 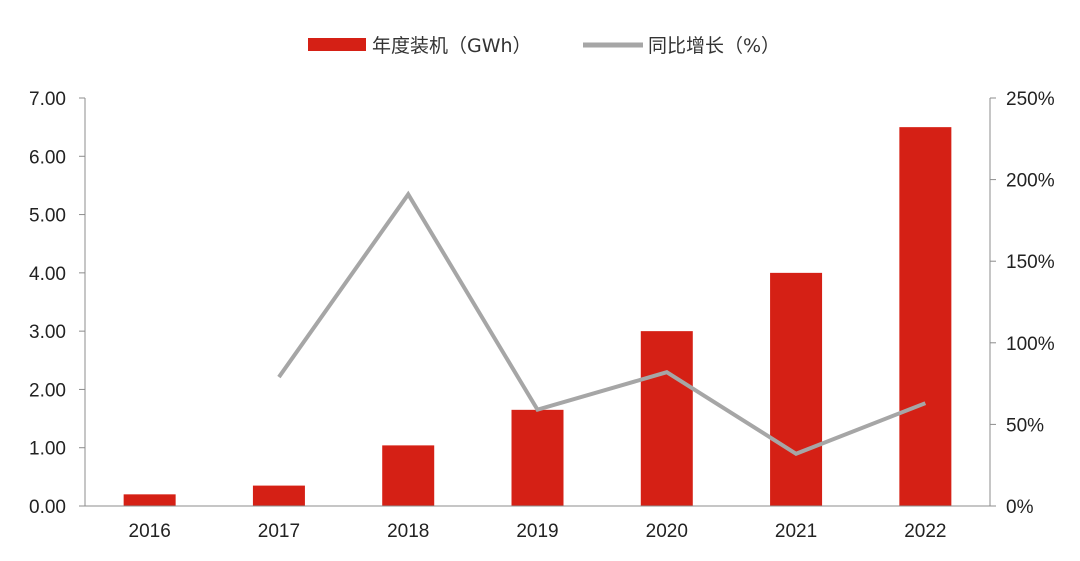 What do you see at coordinates (1030, 262) in the screenshot?
I see `right-tick-label: 150%` at bounding box center [1030, 262].